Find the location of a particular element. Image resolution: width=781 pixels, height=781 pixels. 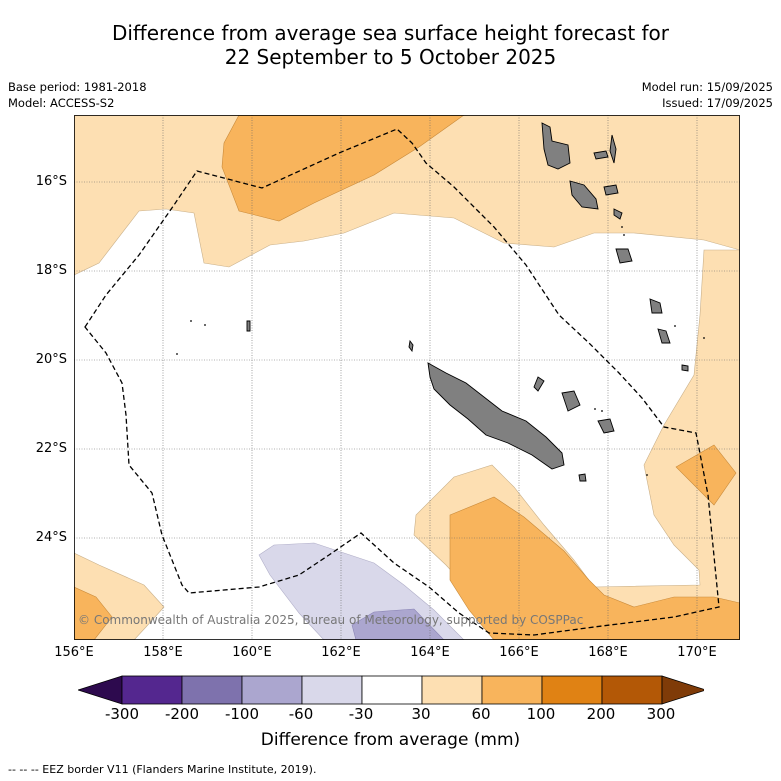

colorbar is located at coordinates (391, 690).